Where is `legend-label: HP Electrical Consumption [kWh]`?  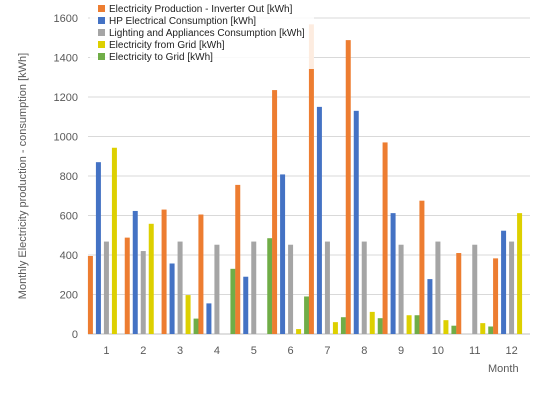 legend-label: HP Electrical Consumption [kWh] is located at coordinates (182, 21).